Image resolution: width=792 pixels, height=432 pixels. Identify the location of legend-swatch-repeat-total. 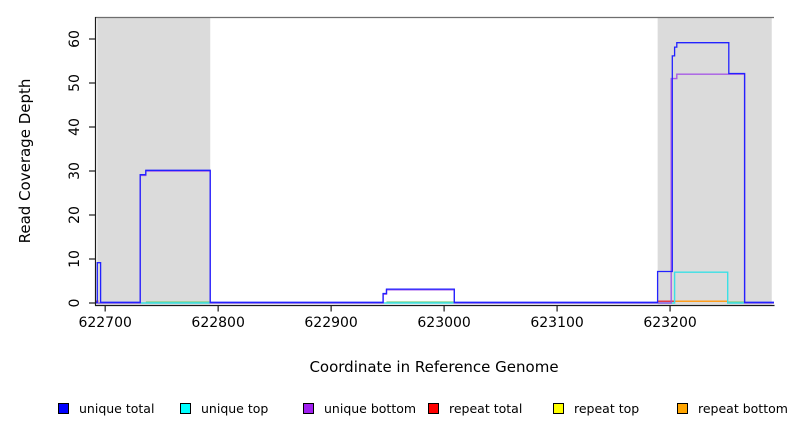
(433, 408).